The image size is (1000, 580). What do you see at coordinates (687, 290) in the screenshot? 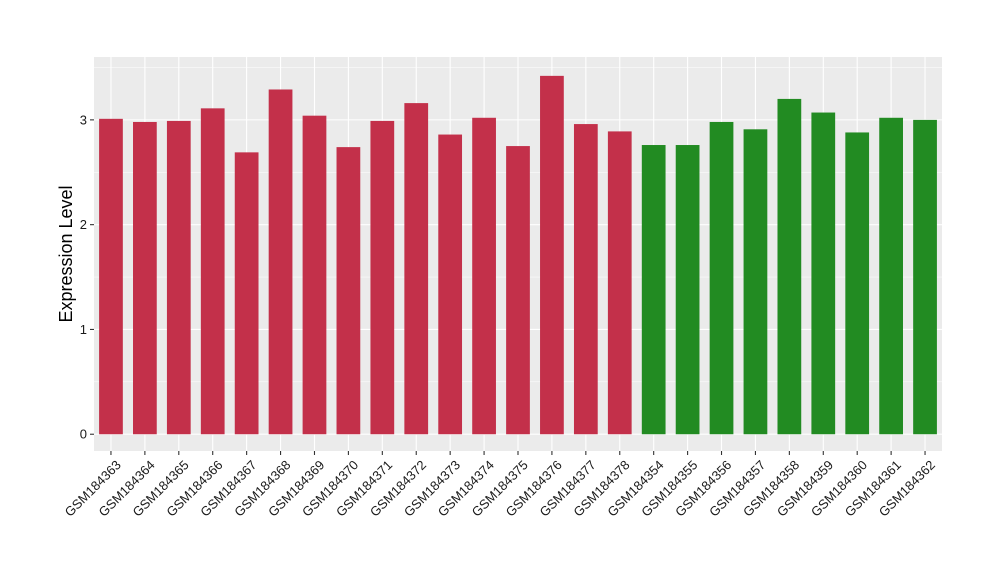
I see `bar-GSM184355` at bounding box center [687, 290].